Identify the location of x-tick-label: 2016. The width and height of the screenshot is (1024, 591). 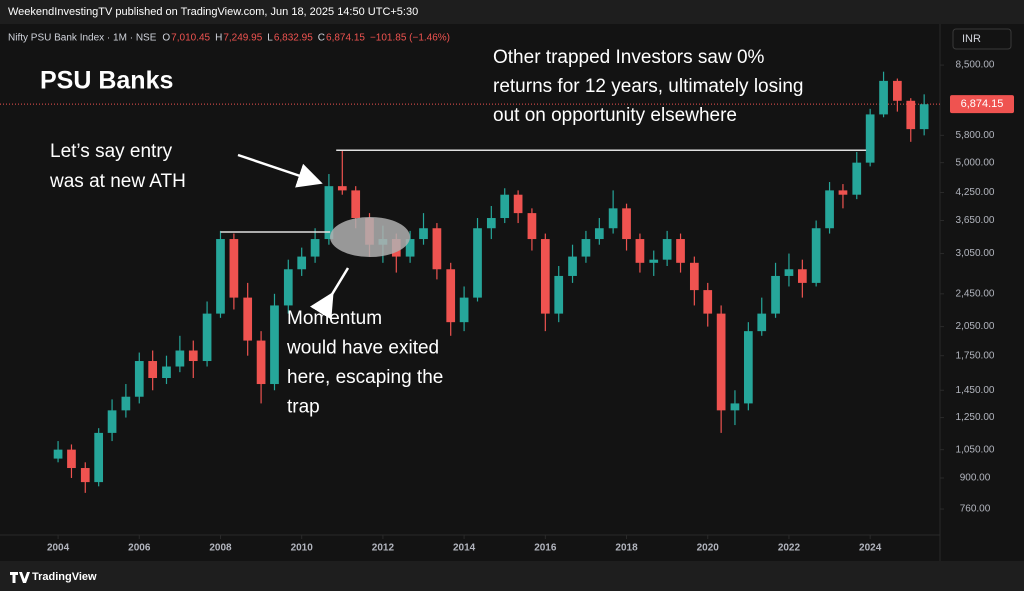
(545, 548).